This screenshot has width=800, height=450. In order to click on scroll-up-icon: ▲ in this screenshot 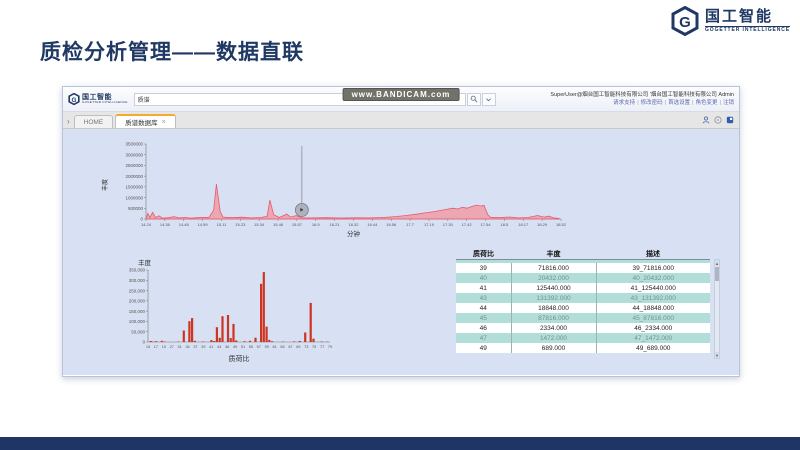, I will do `click(717, 263)`.